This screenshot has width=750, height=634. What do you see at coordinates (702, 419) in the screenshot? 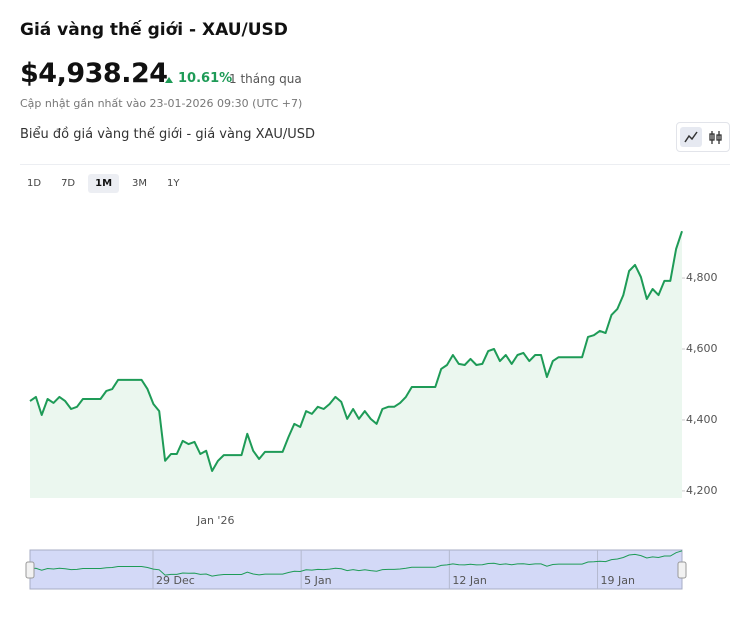
I see `y-tick-label: 4,400` at bounding box center [702, 419].